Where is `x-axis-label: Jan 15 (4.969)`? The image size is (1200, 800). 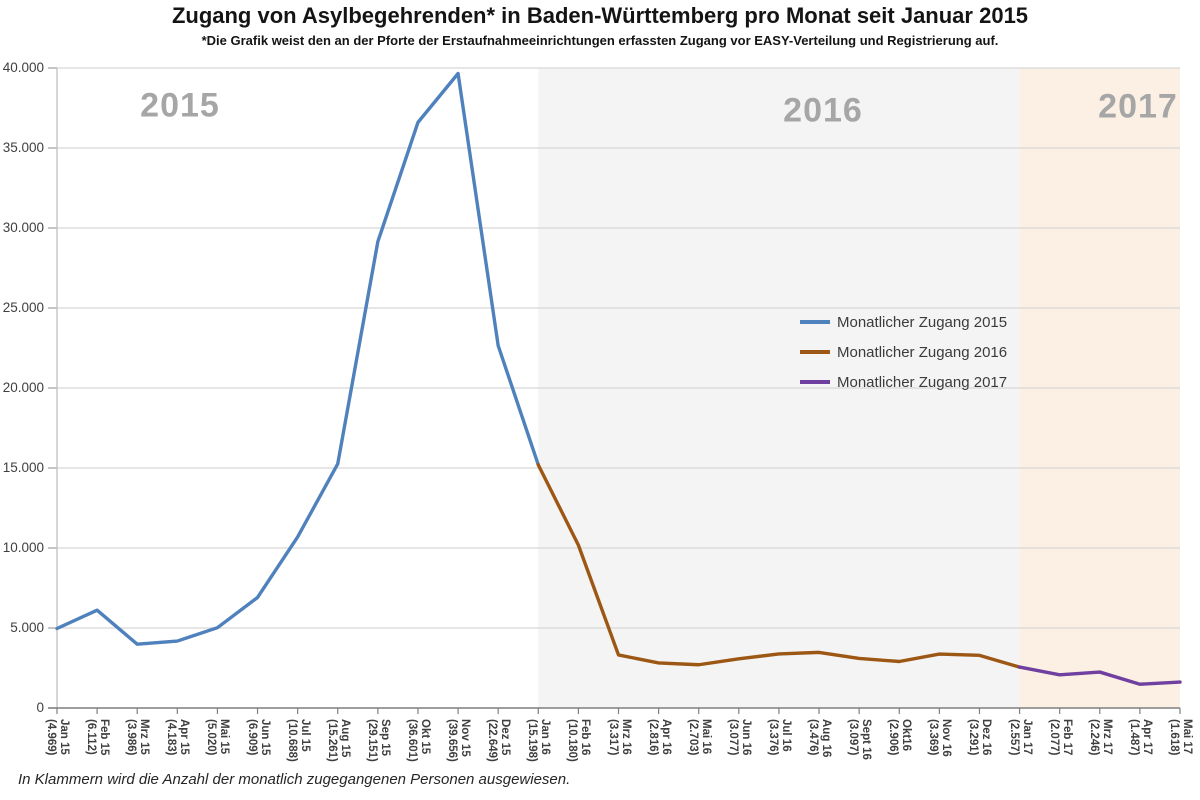 x-axis-label: Jan 15 (4.969) is located at coordinates (58, 737).